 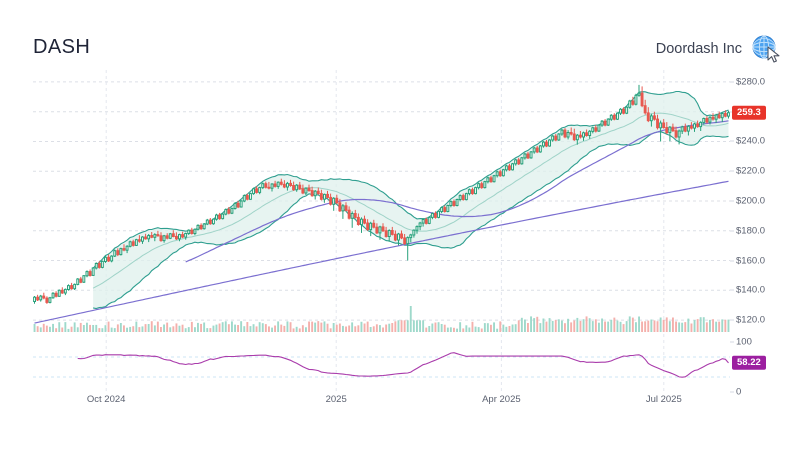 I want to click on date-axis-tick: 2025, so click(x=336, y=399).